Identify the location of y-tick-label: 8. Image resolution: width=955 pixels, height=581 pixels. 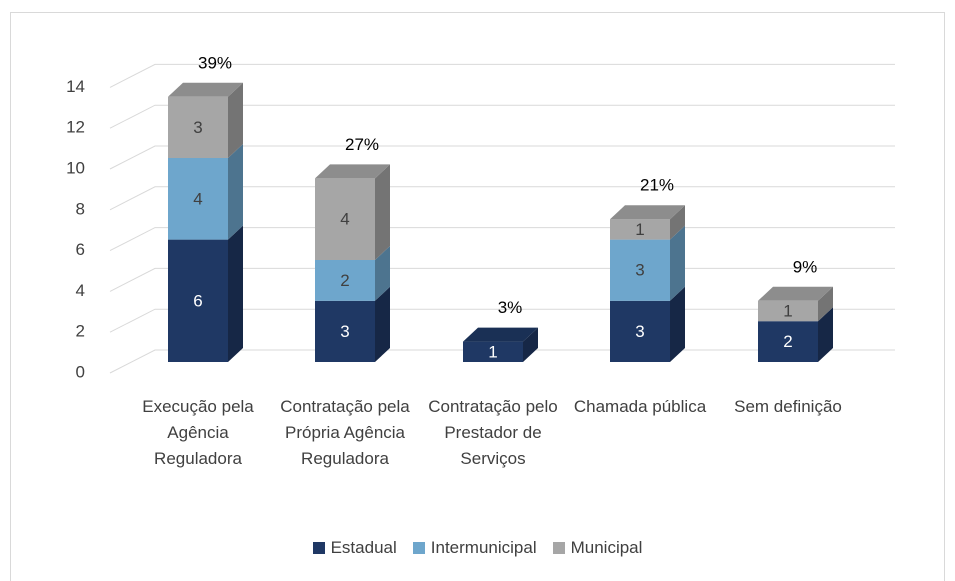
(80, 208).